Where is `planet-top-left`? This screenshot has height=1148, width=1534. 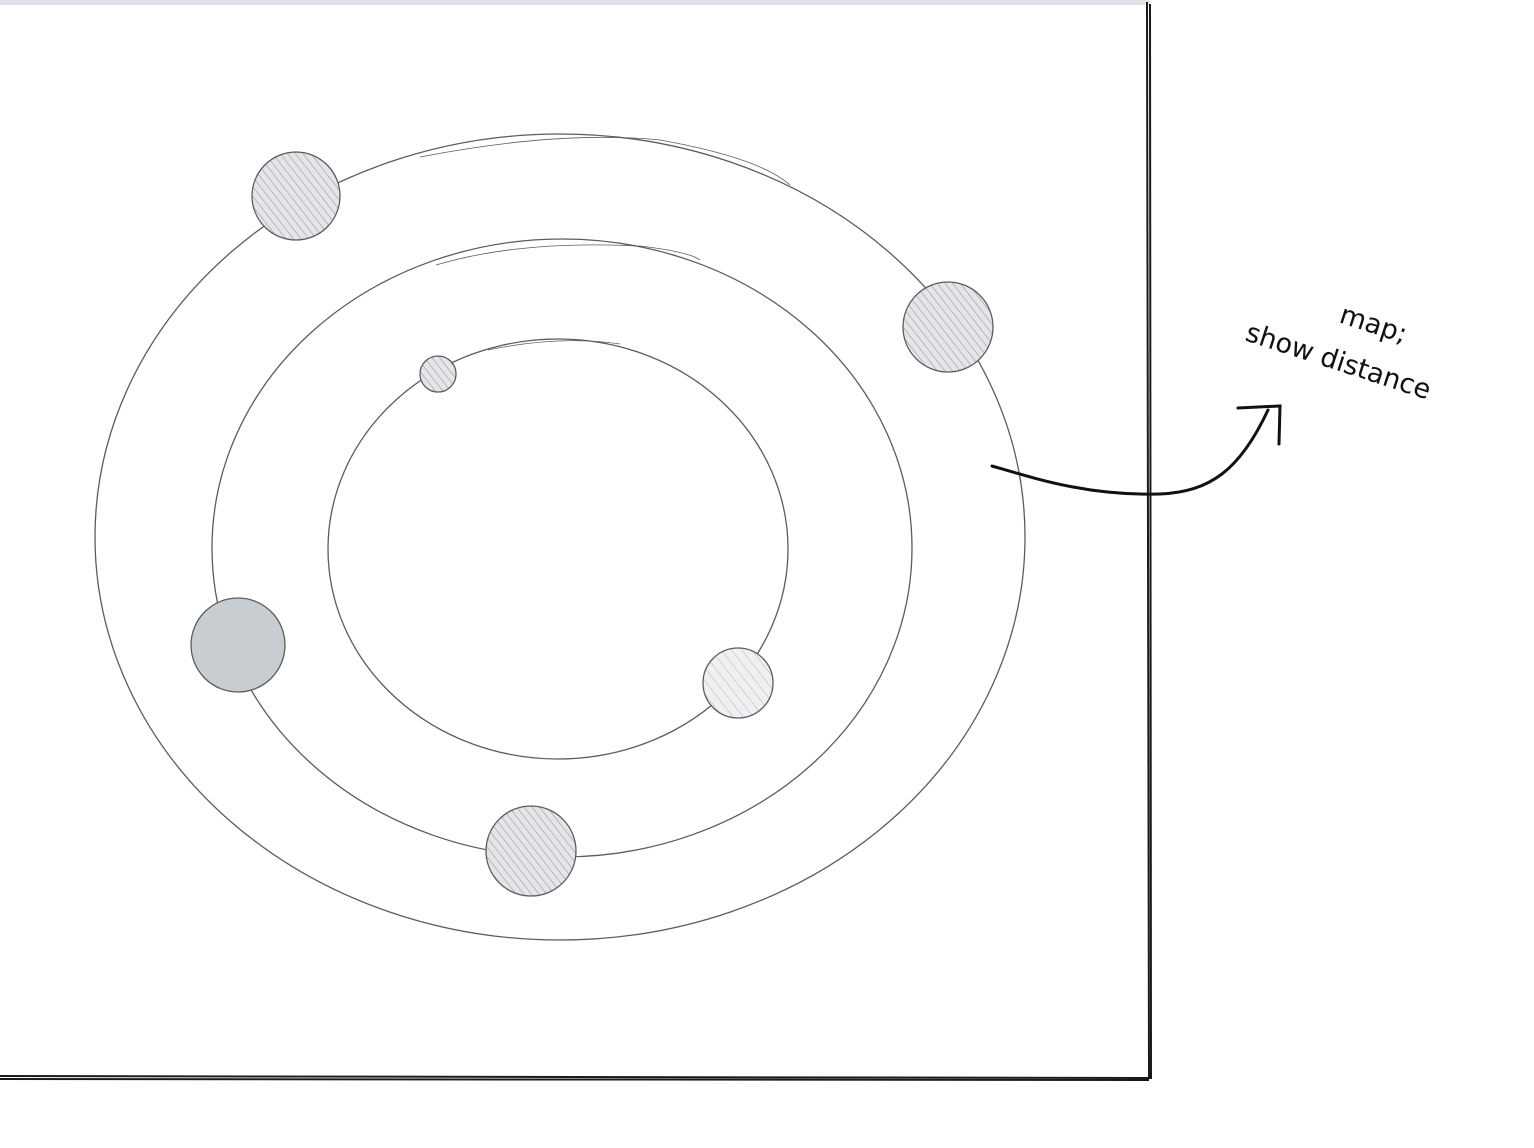 planet-top-left is located at coordinates (296, 196).